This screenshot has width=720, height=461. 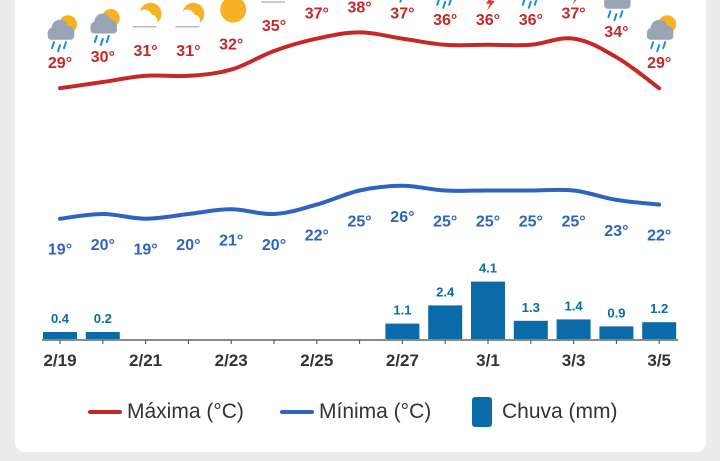 I want to click on min-temp-line, so click(x=360, y=202).